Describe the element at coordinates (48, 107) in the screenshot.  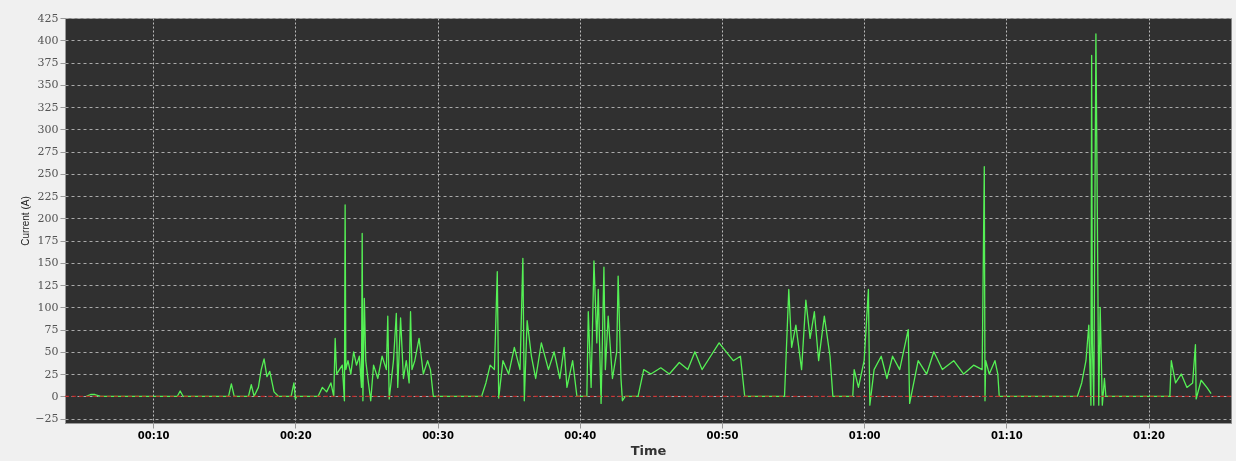
I see `y-tick-label: 325` at that location.